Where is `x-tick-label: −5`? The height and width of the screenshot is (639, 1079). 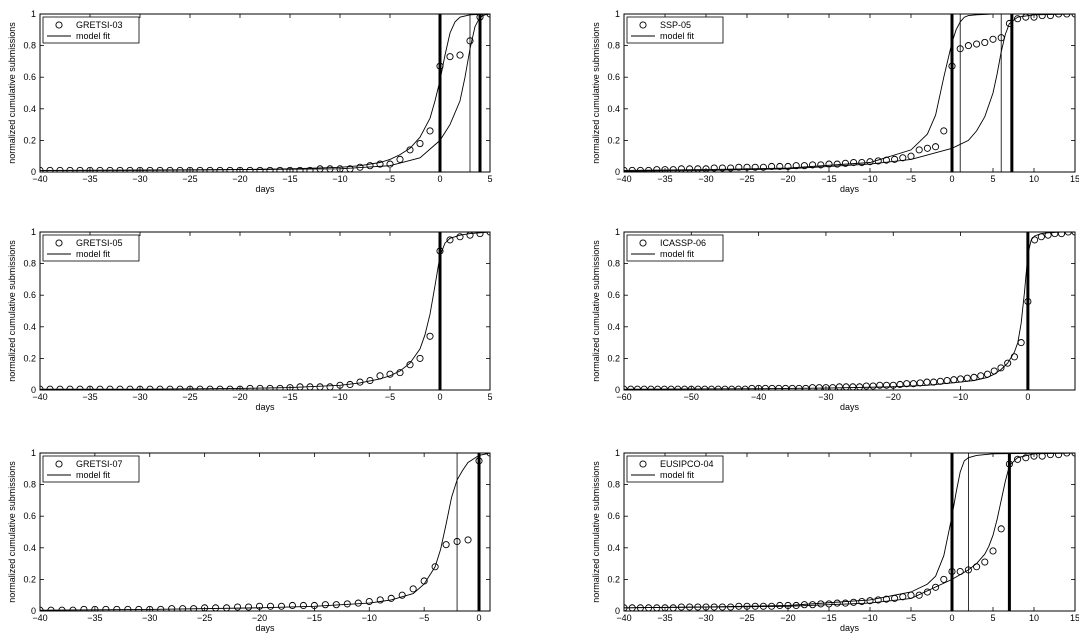 x-tick-label: −5 is located at coordinates (424, 618).